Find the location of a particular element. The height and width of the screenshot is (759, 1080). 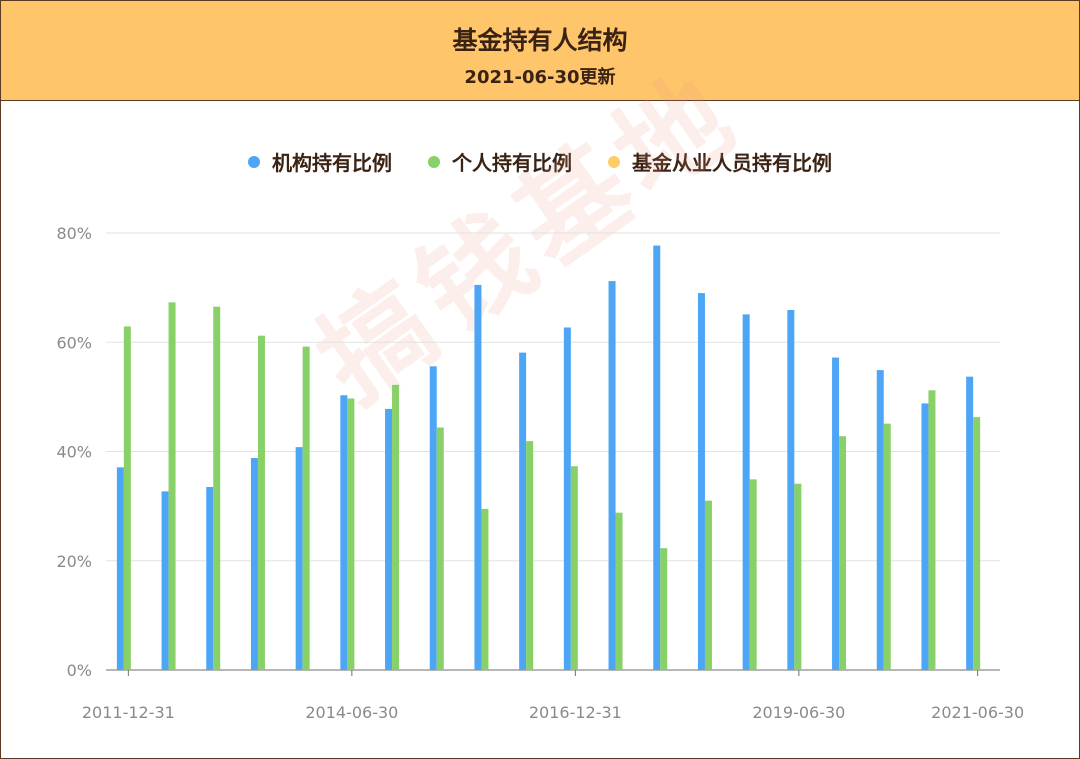

chart-title: 基金持有人结构 is located at coordinates (540, 40).